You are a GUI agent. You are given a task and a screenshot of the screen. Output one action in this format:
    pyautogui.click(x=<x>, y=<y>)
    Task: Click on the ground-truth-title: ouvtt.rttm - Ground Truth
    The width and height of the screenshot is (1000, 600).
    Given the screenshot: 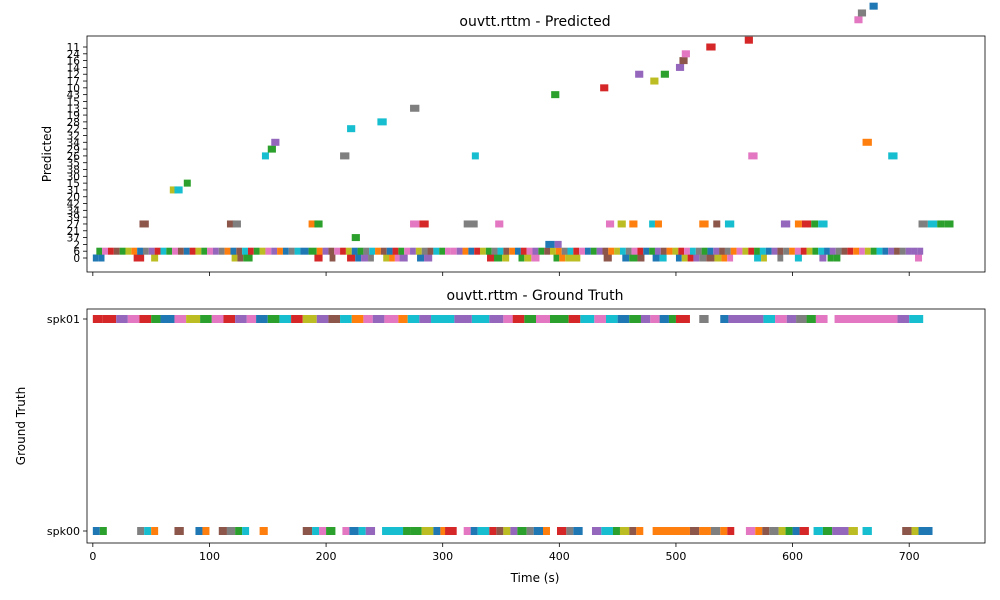 What is the action you would take?
    pyautogui.click(x=535, y=296)
    